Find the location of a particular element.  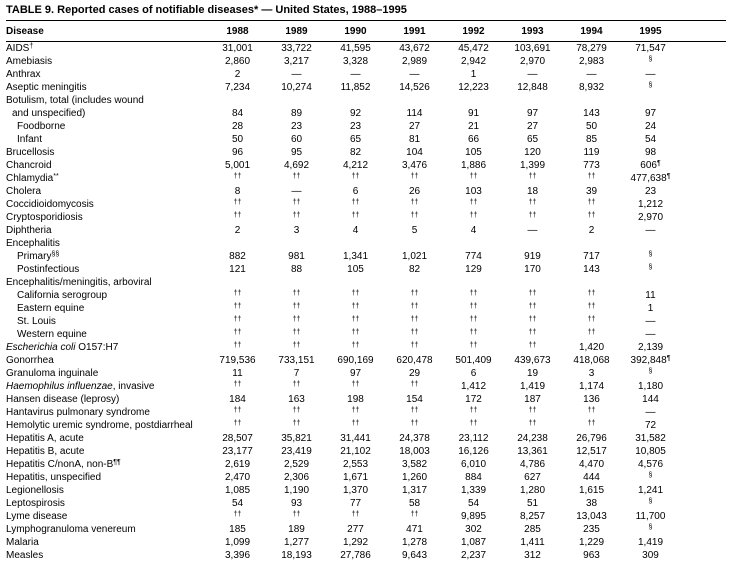

value-cell: 4,576 is located at coordinates (650, 464).